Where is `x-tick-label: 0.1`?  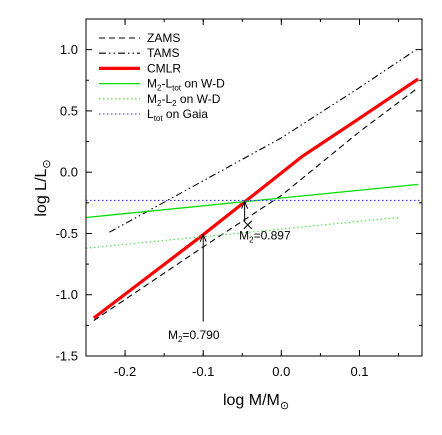 x-tick-label: 0.1 is located at coordinates (359, 371).